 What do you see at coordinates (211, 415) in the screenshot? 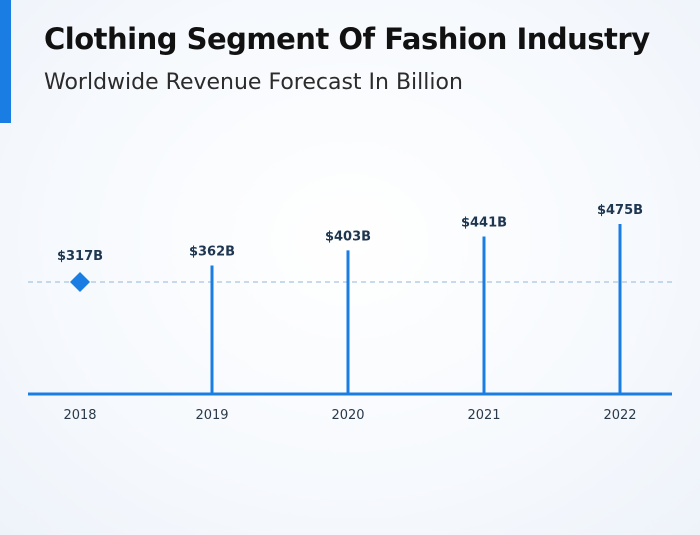
I see `x-tick-label-2019: 2019` at bounding box center [211, 415].